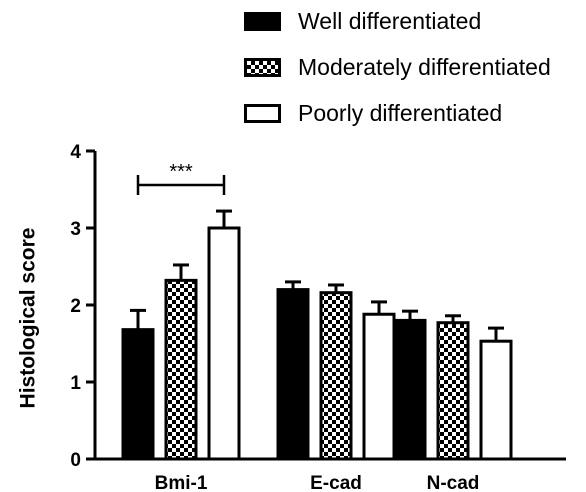 The image size is (586, 492). What do you see at coordinates (181, 172) in the screenshot?
I see `significance-label: ***` at bounding box center [181, 172].